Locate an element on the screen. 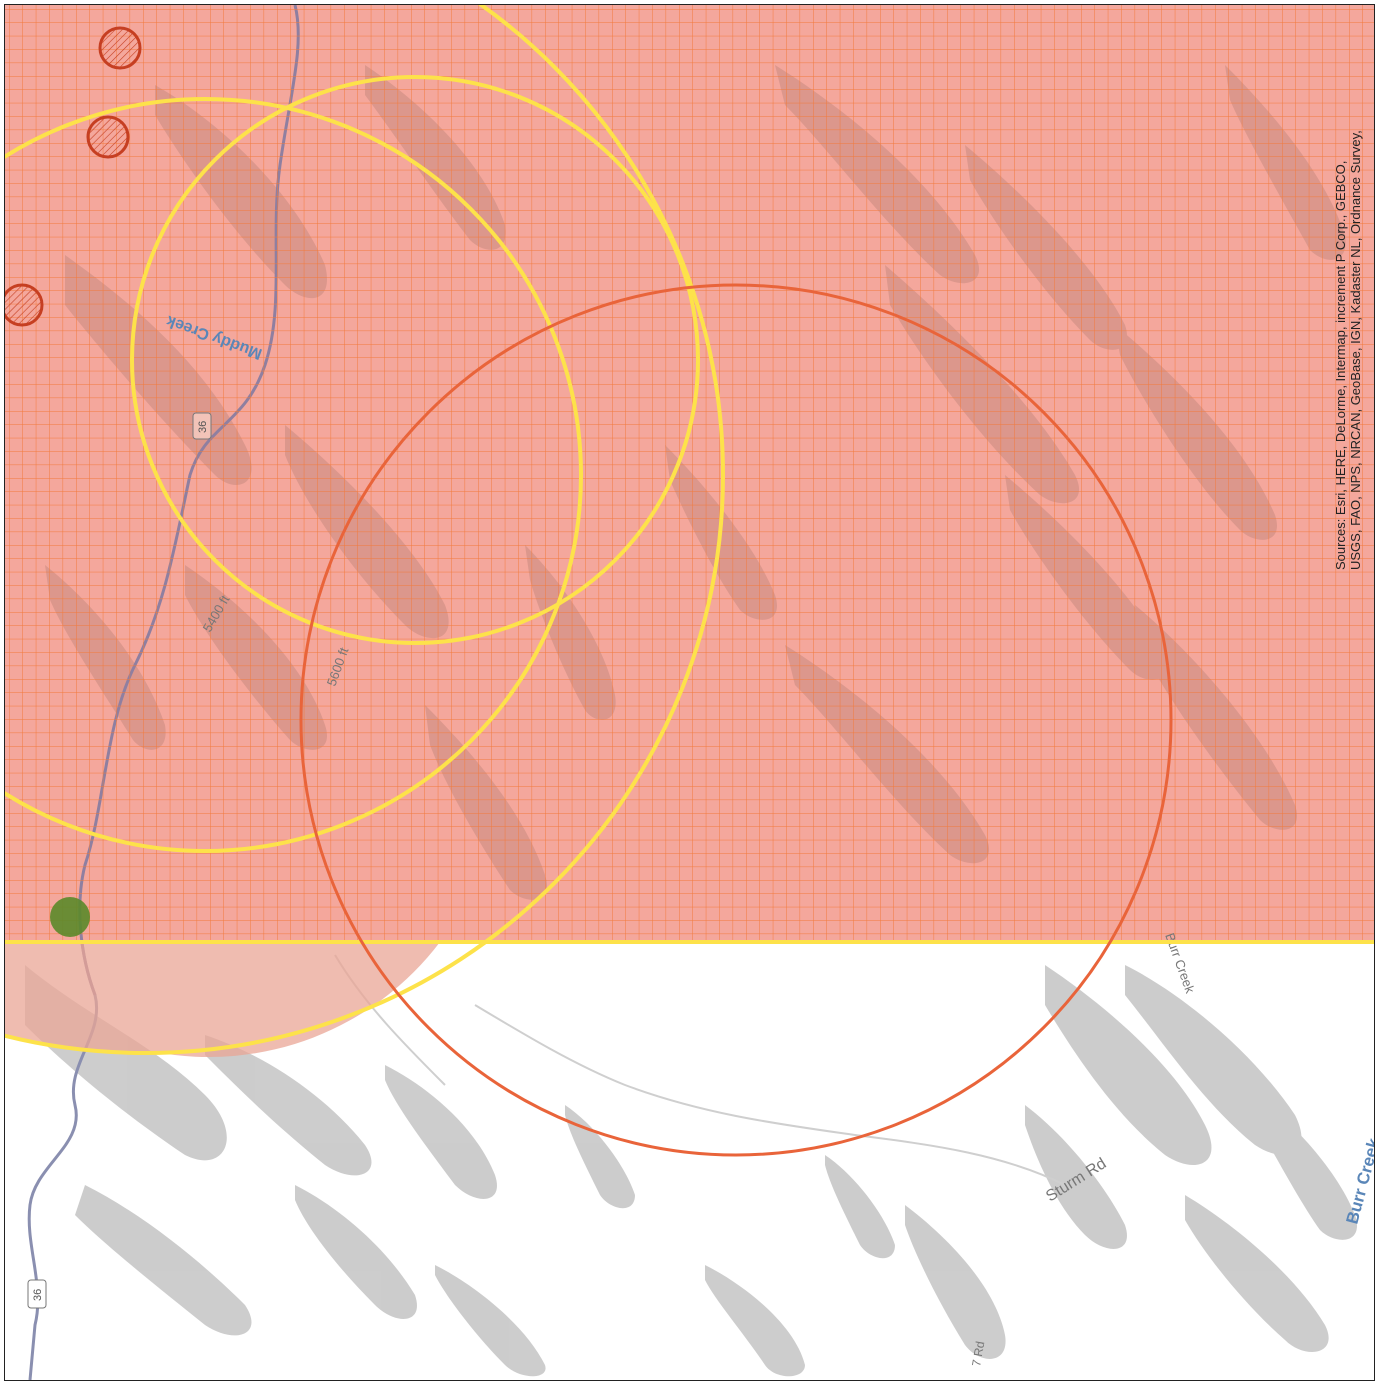 This screenshot has width=1387, height=1387. highway-shield-north-label: 36 is located at coordinates (203, 427).